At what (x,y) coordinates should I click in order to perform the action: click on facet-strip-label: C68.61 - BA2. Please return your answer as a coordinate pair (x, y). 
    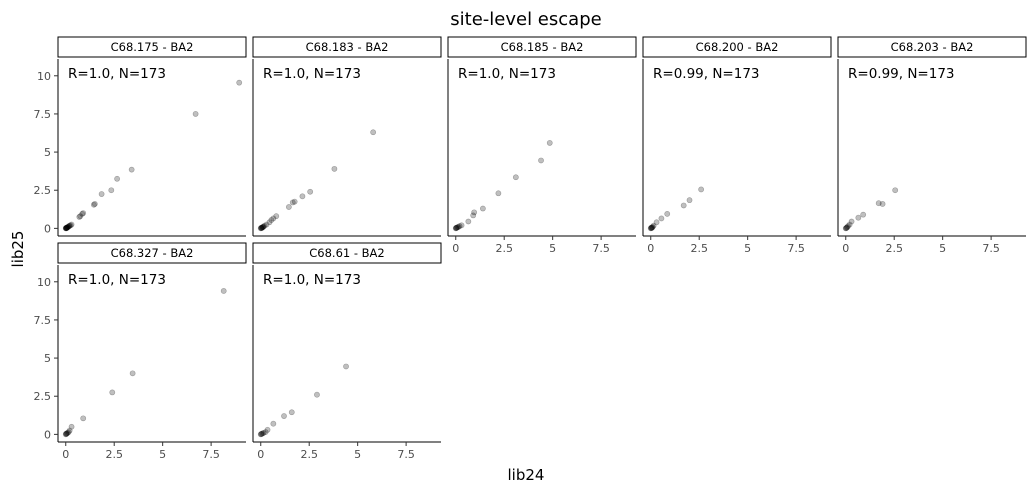
    Looking at the image, I should click on (347, 253).